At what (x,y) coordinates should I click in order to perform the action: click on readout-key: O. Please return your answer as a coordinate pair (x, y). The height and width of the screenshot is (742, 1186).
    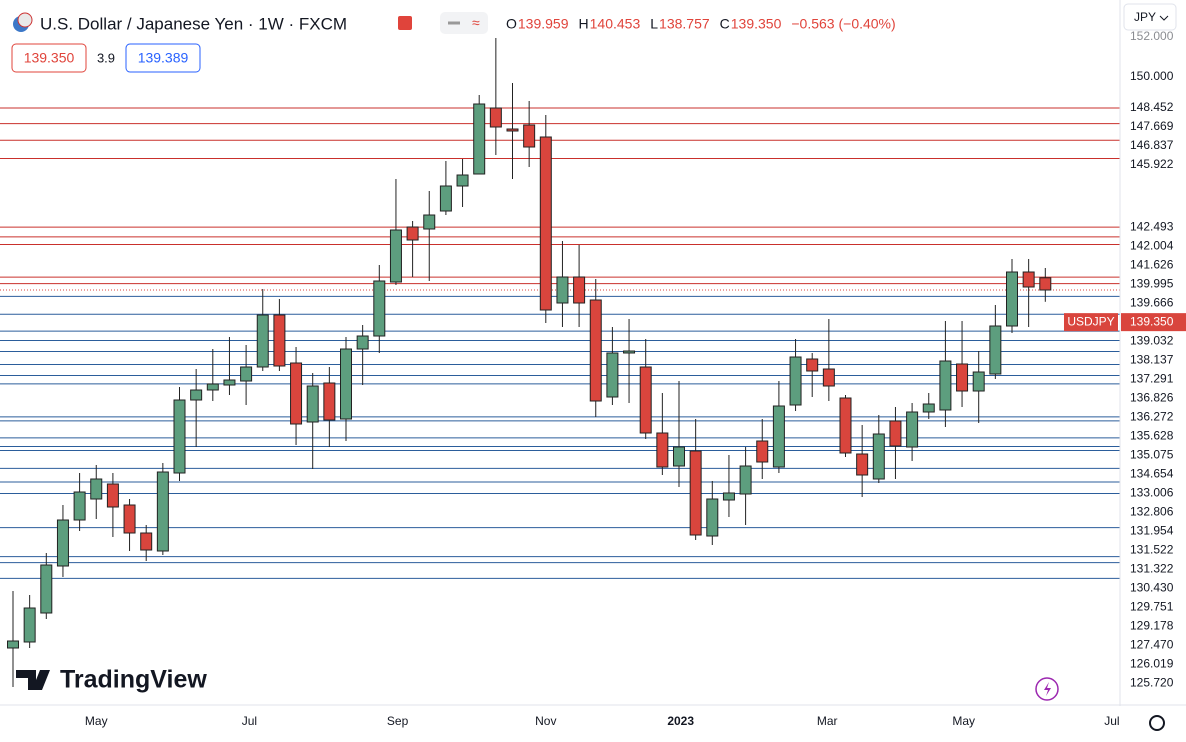
    Looking at the image, I should click on (511, 24).